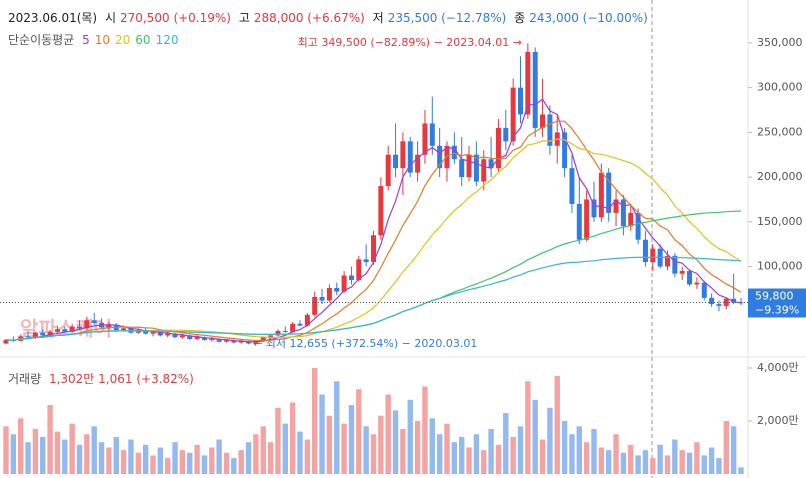 This screenshot has height=478, width=806. Describe the element at coordinates (780, 87) in the screenshot. I see `y-tick-label: 300,000` at that location.